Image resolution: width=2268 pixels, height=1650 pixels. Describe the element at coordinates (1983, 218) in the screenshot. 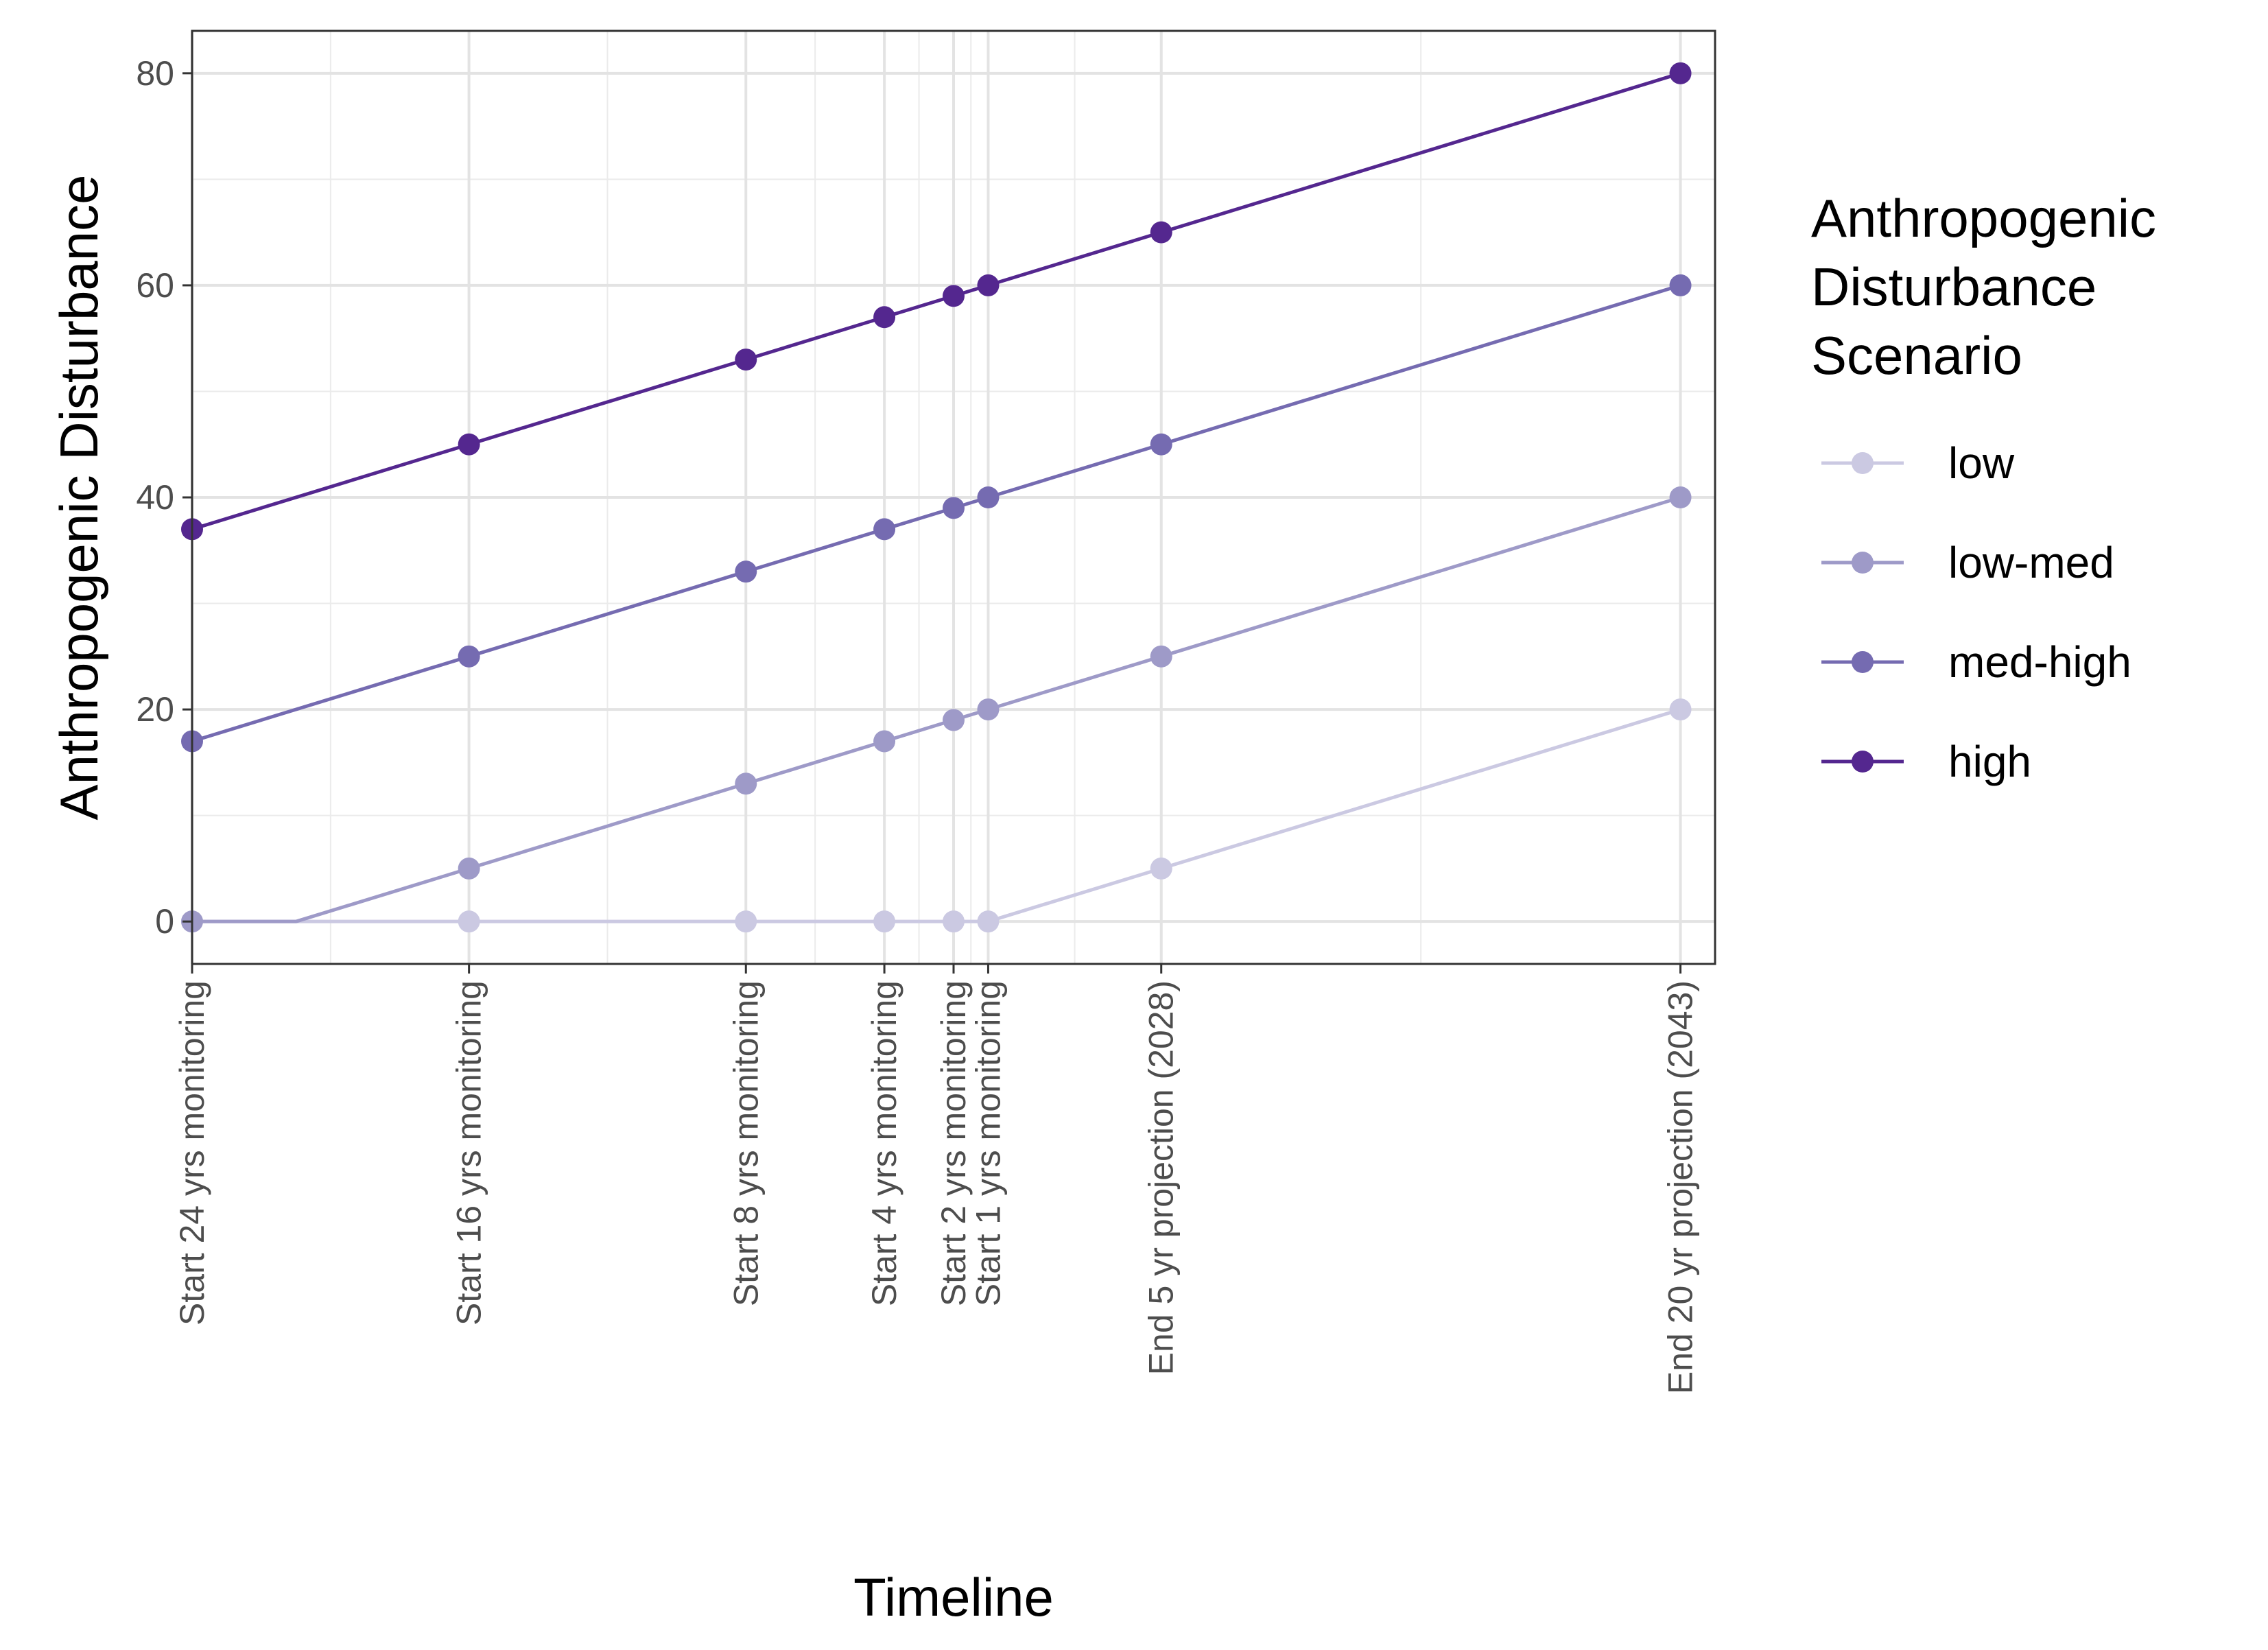

I see `legend-title-line: Anthropogenic` at that location.